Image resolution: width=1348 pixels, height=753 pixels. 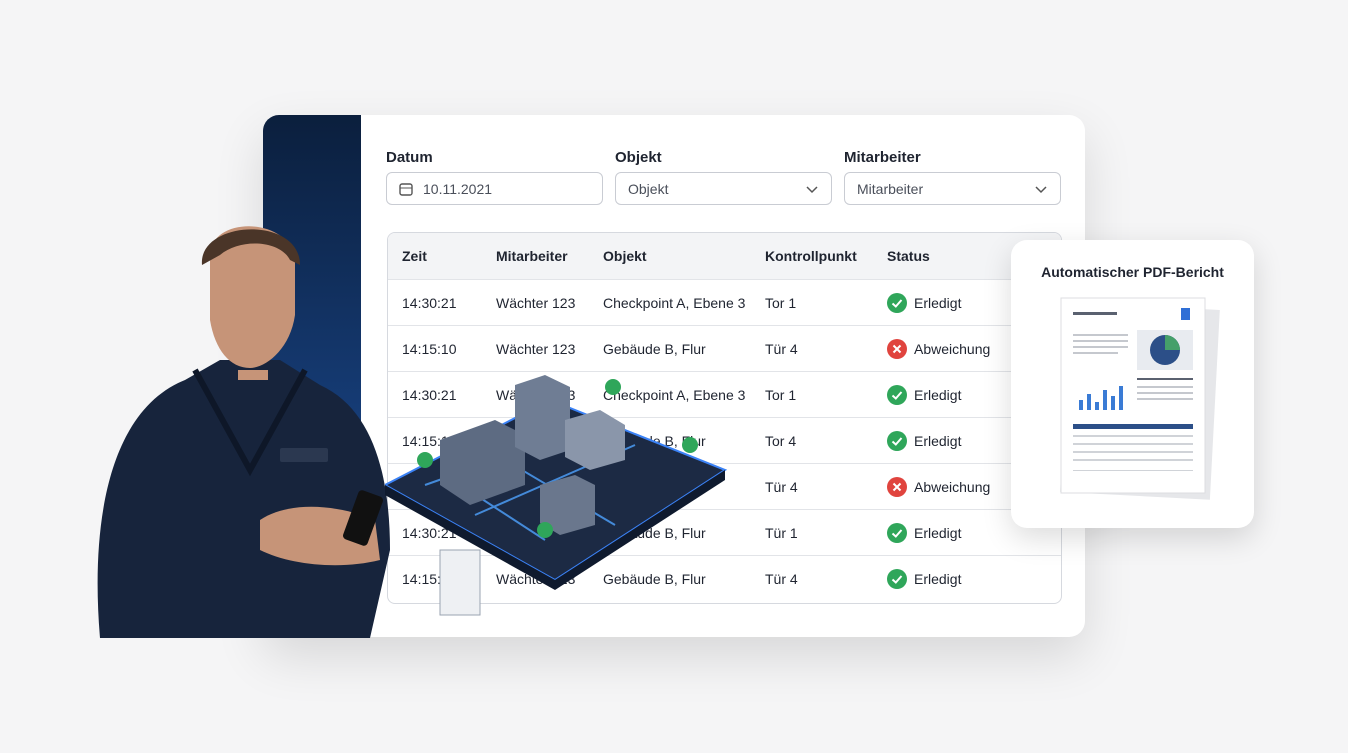 What do you see at coordinates (952, 188) in the screenshot?
I see `filter-input: Mitarbeiter` at bounding box center [952, 188].